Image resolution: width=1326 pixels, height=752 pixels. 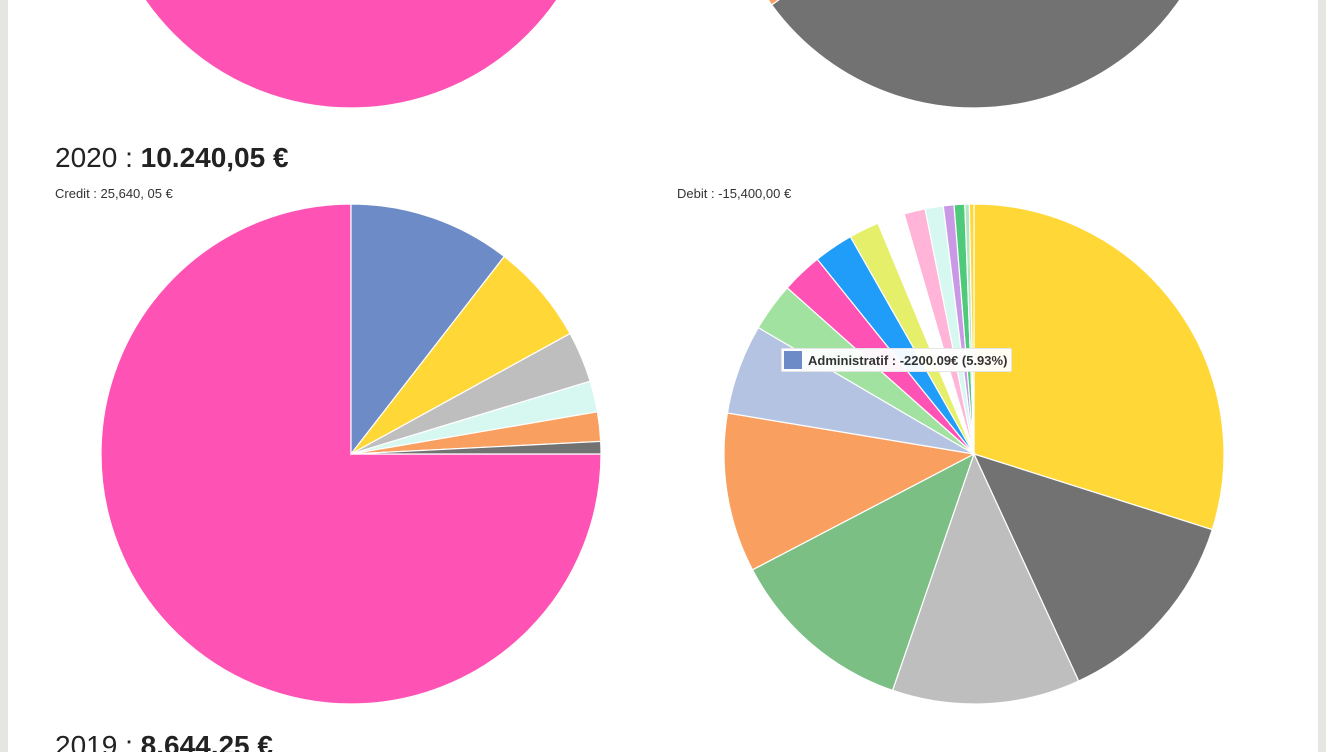 I want to click on year-2019-total: 8.644,25 €, so click(x=206, y=741).